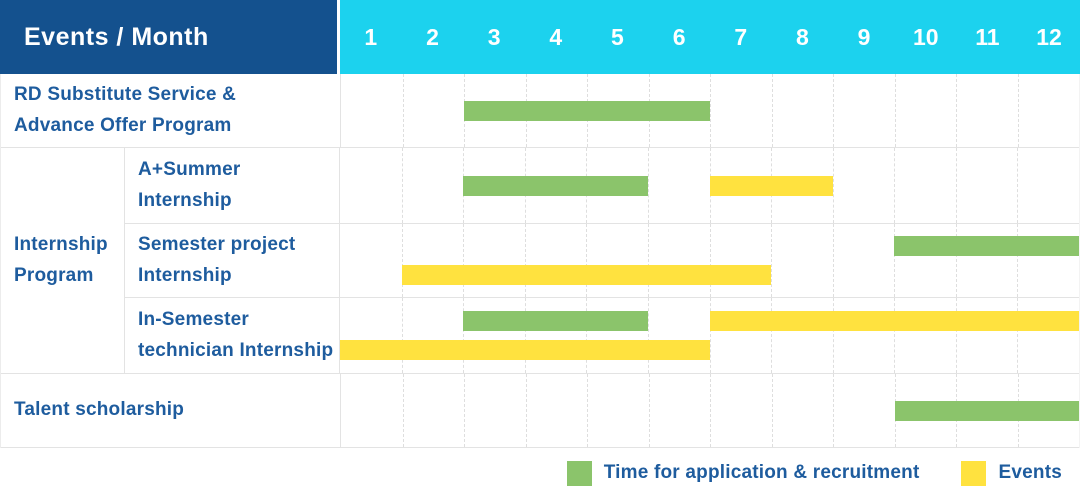  I want to click on header-divider, so click(338, 37).